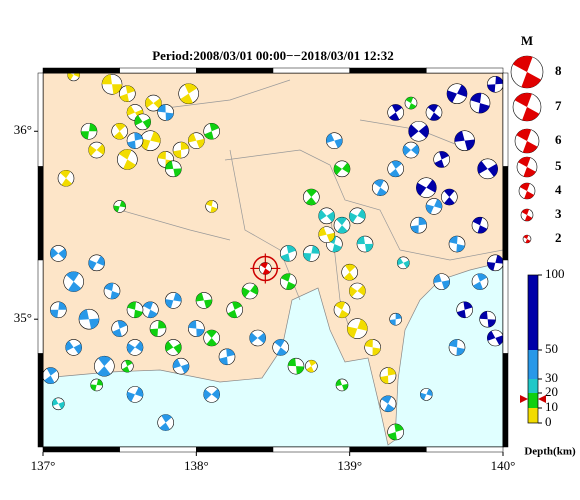  What do you see at coordinates (558, 237) in the screenshot?
I see `legend-label: 2` at bounding box center [558, 237].